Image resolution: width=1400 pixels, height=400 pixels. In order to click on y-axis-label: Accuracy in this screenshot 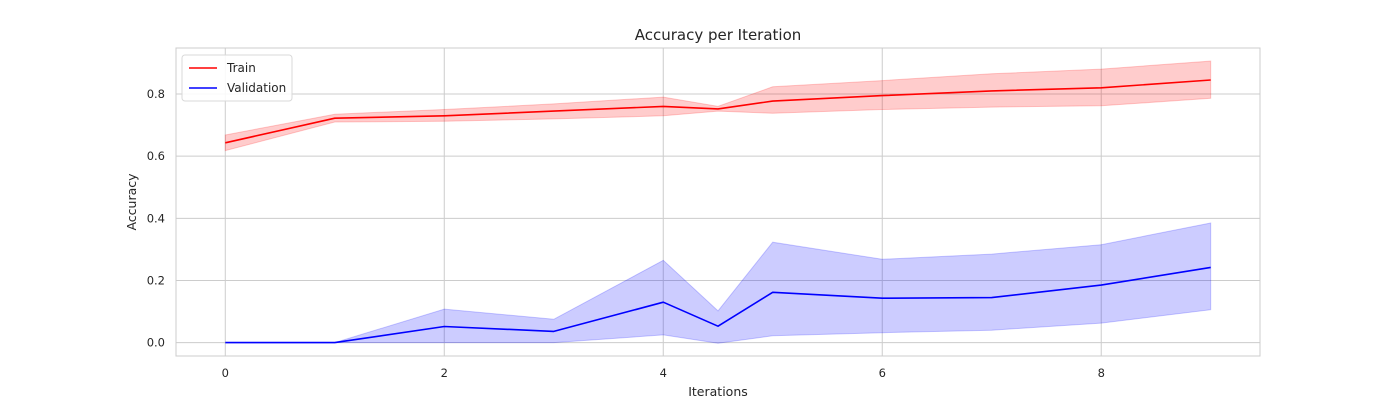, I will do `click(131, 202)`.